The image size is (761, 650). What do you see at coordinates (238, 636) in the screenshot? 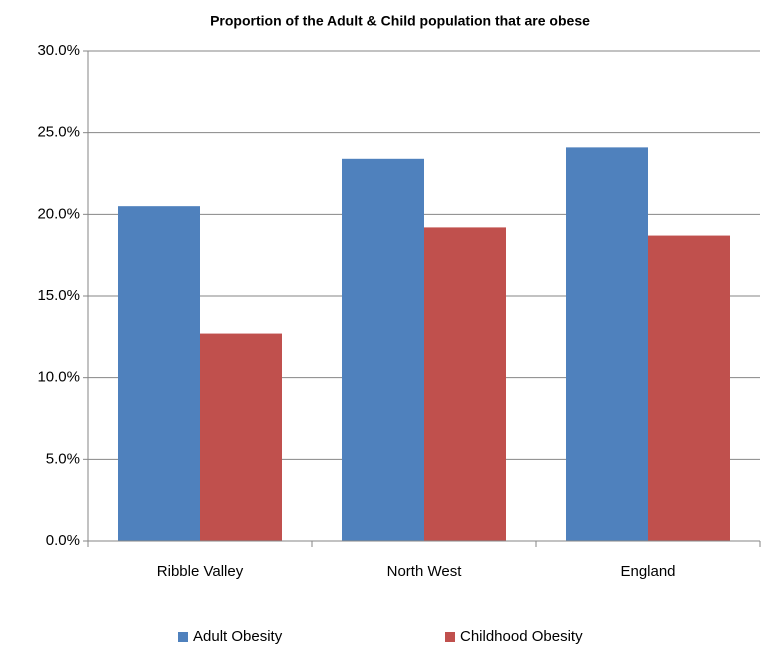
I see `legend-label: Adult Obesity` at bounding box center [238, 636].